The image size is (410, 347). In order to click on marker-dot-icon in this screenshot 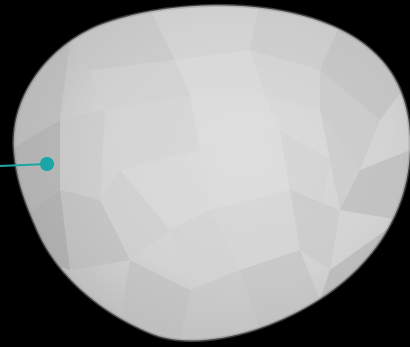, I will do `click(47, 164)`.